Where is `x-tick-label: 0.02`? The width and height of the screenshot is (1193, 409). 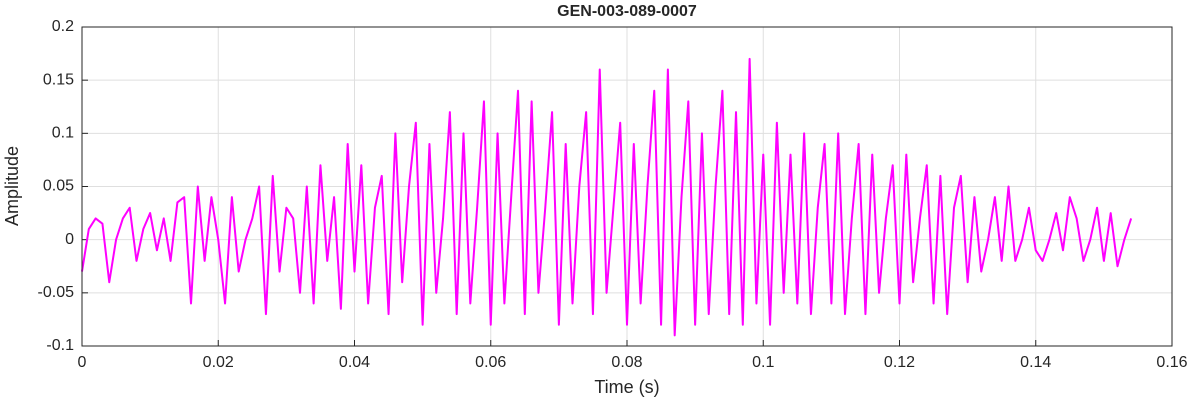 x-tick-label: 0.02 is located at coordinates (218, 362).